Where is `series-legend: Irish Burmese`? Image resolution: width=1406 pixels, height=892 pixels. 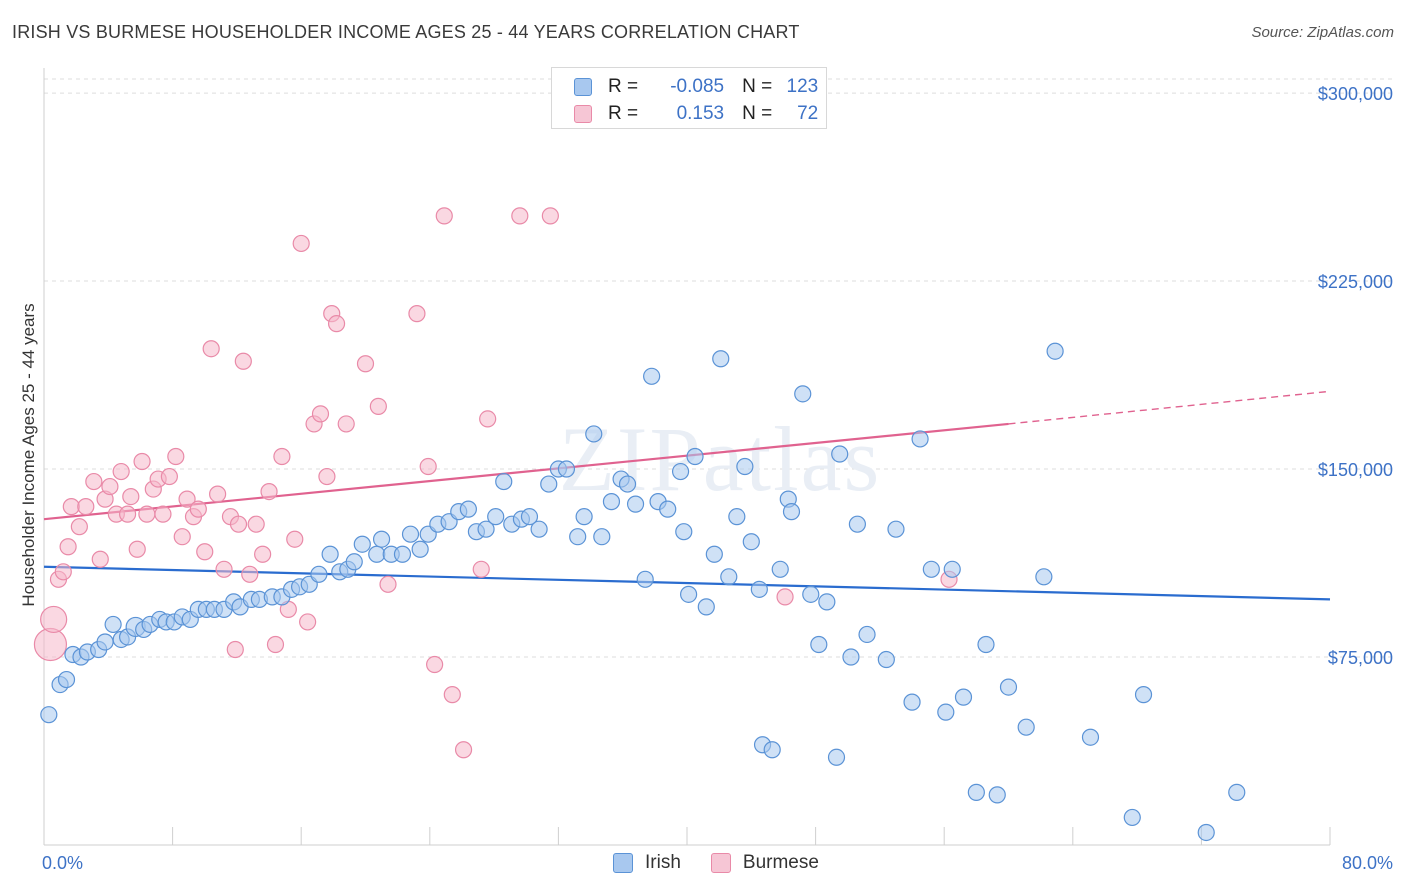
series-legend: Irish Burmese is located at coordinates (731, 863).